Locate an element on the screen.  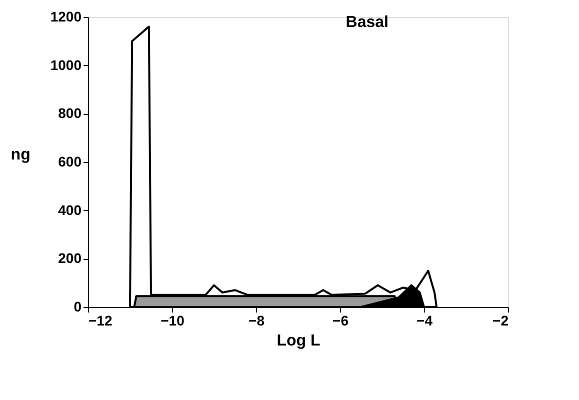
x-axis-title: Log L is located at coordinates (298, 341).